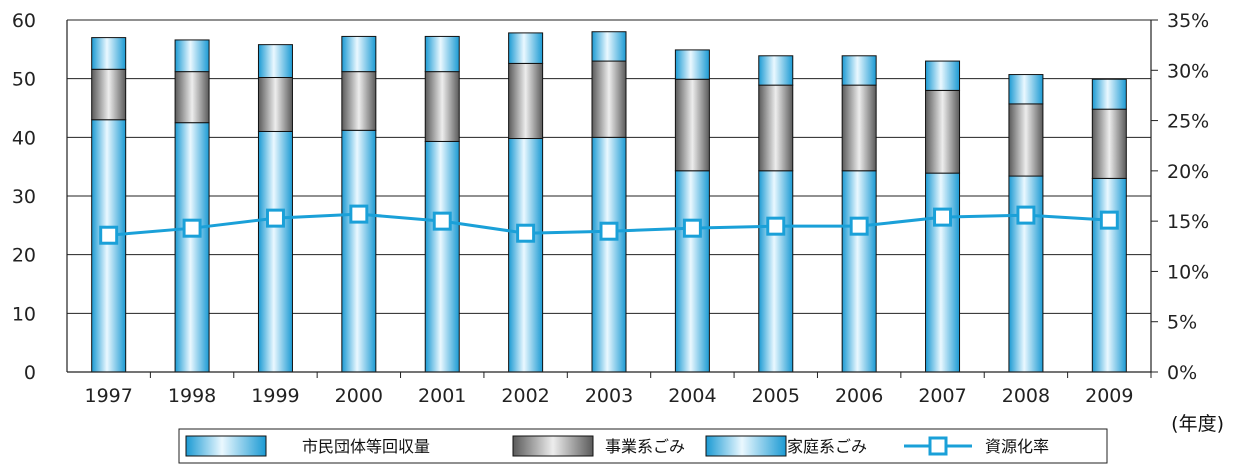  What do you see at coordinates (1188, 172) in the screenshot?
I see `y2-tick-label: 20%` at bounding box center [1188, 172].